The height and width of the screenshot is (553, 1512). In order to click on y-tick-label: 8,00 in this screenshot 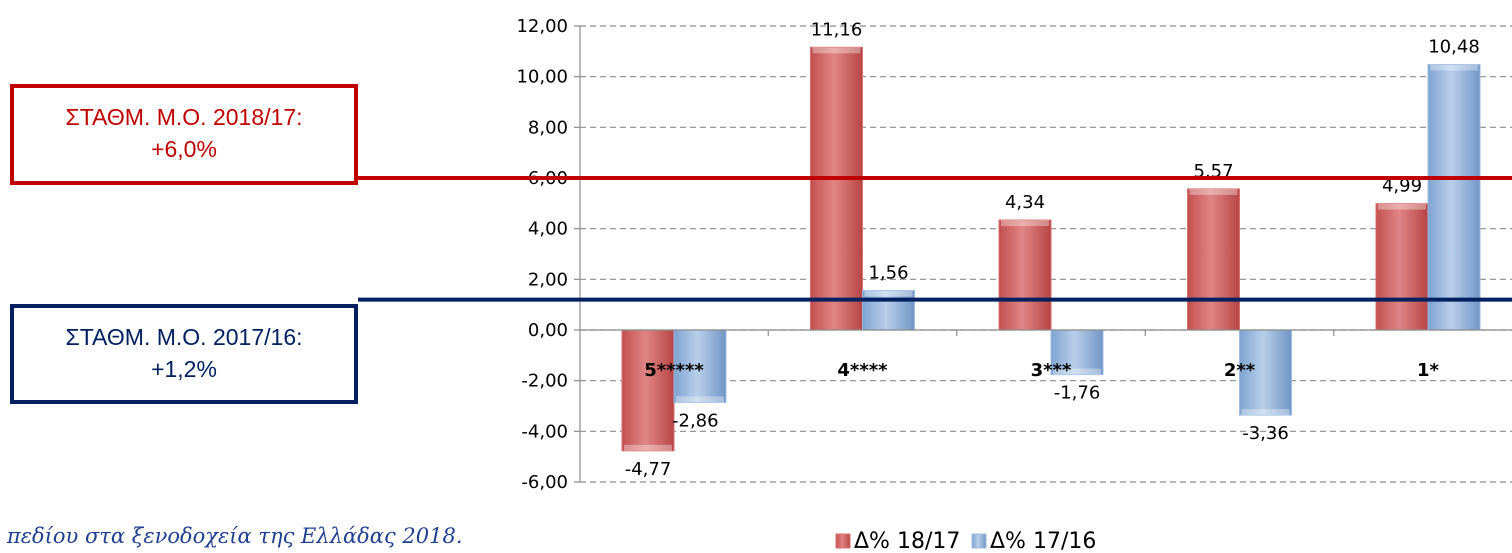, I will do `click(548, 127)`.